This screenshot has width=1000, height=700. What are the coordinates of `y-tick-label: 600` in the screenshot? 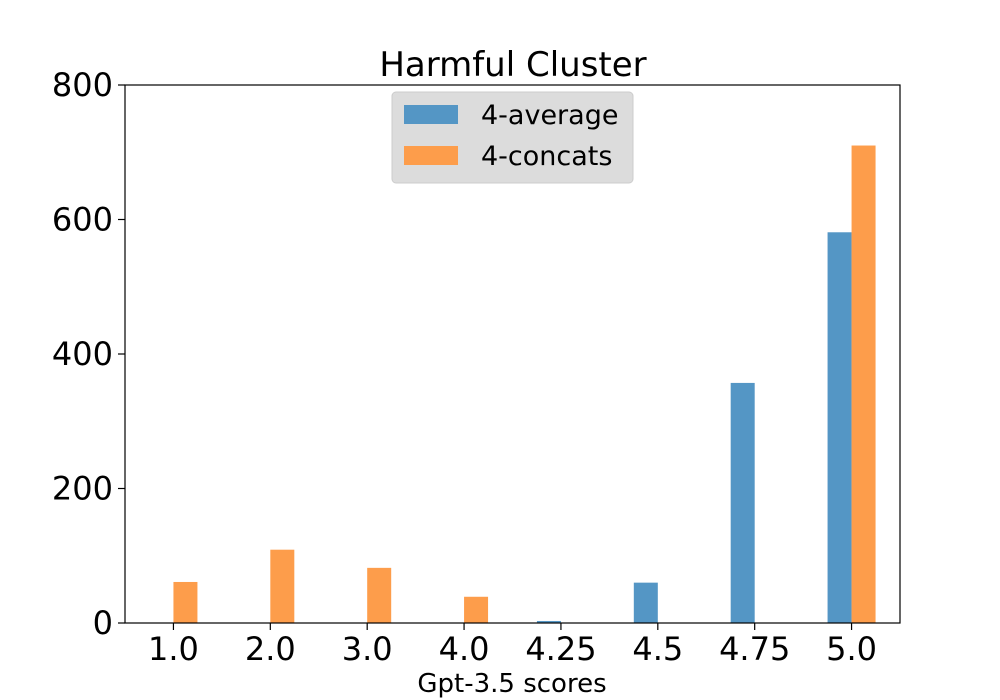 It's located at (82, 220).